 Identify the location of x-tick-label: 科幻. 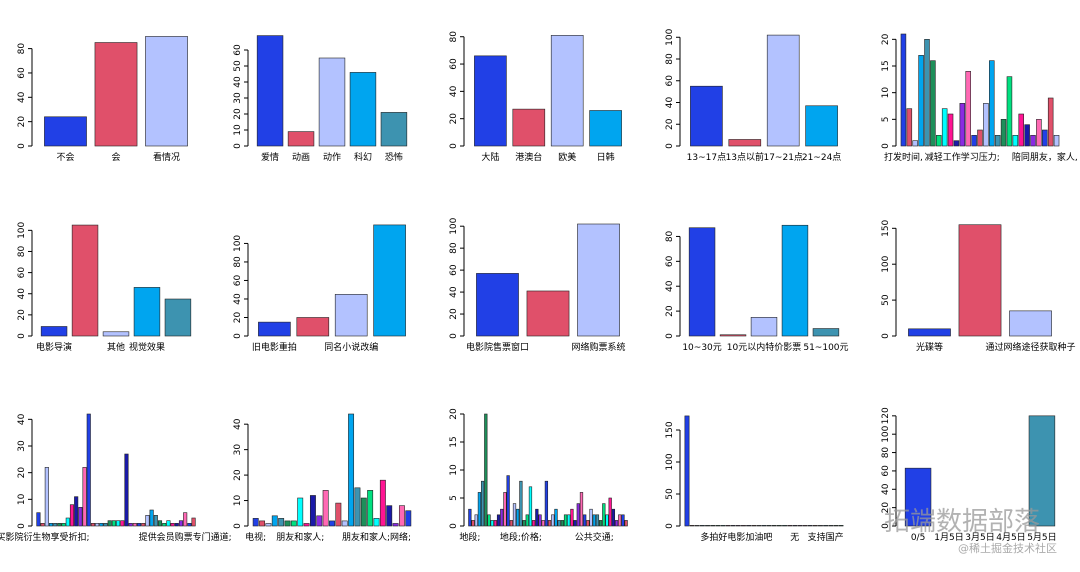
(363, 157).